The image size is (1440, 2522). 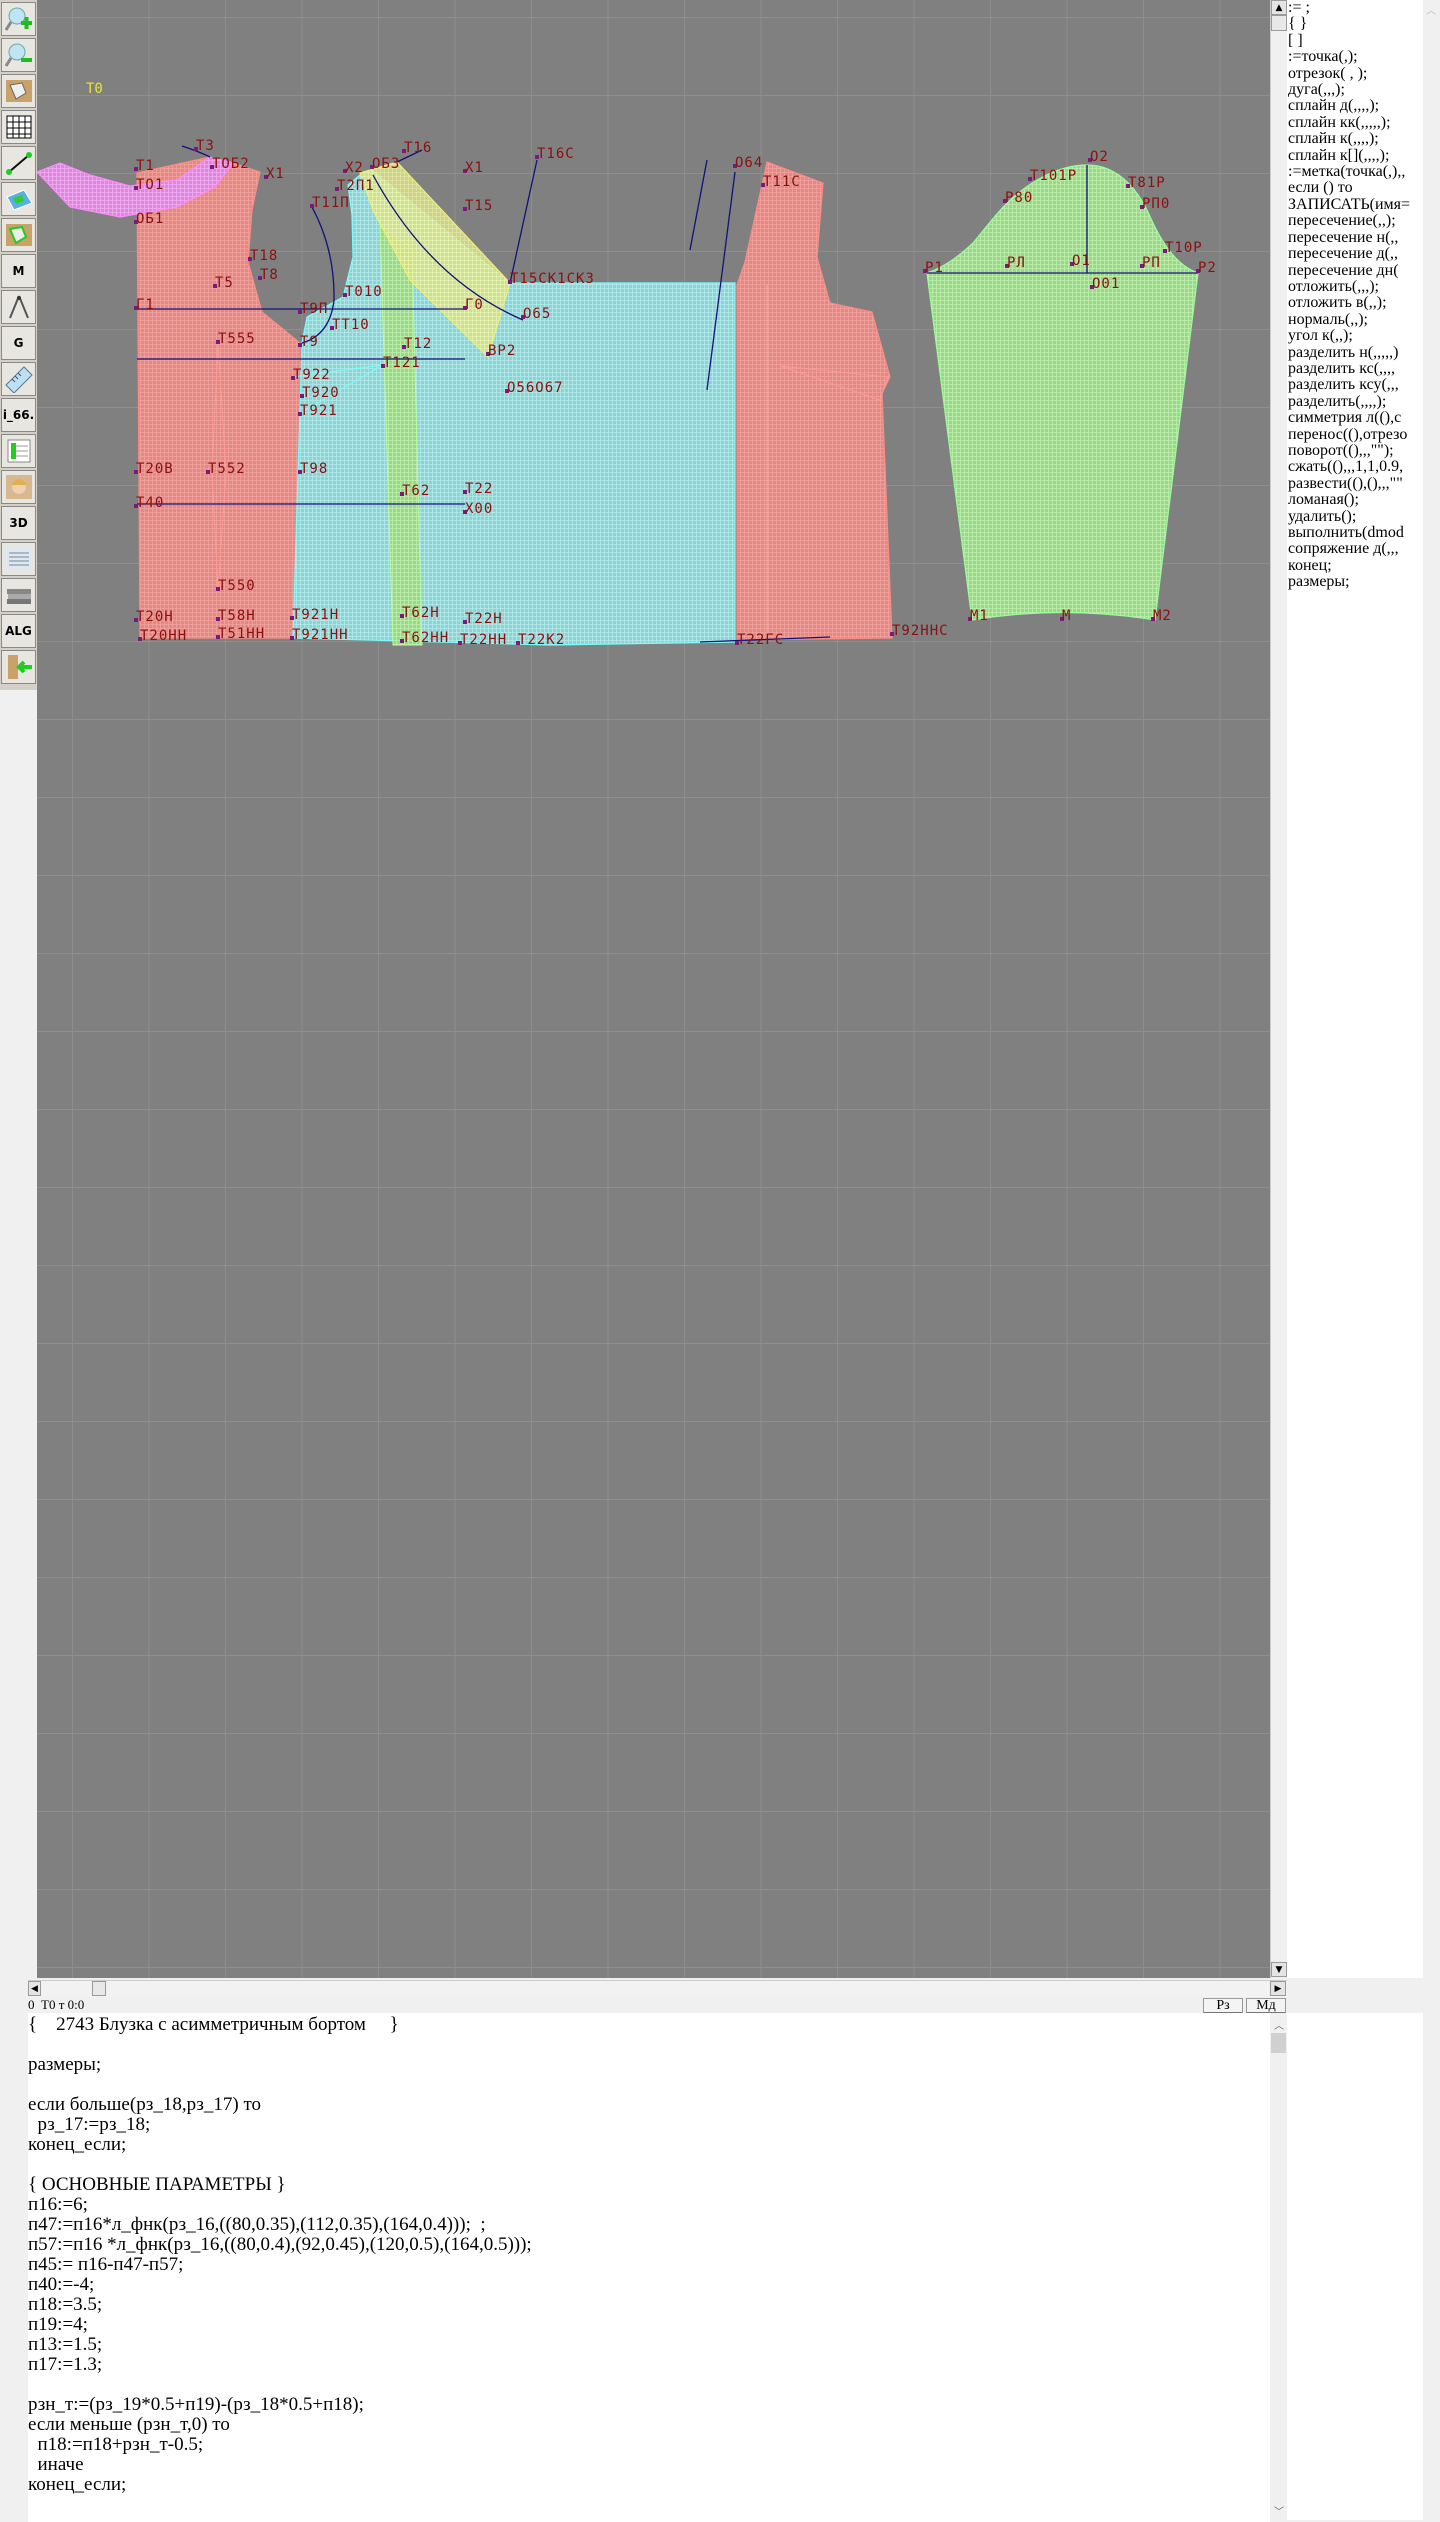 What do you see at coordinates (18, 55) in the screenshot?
I see `tool-zoom-out-button` at bounding box center [18, 55].